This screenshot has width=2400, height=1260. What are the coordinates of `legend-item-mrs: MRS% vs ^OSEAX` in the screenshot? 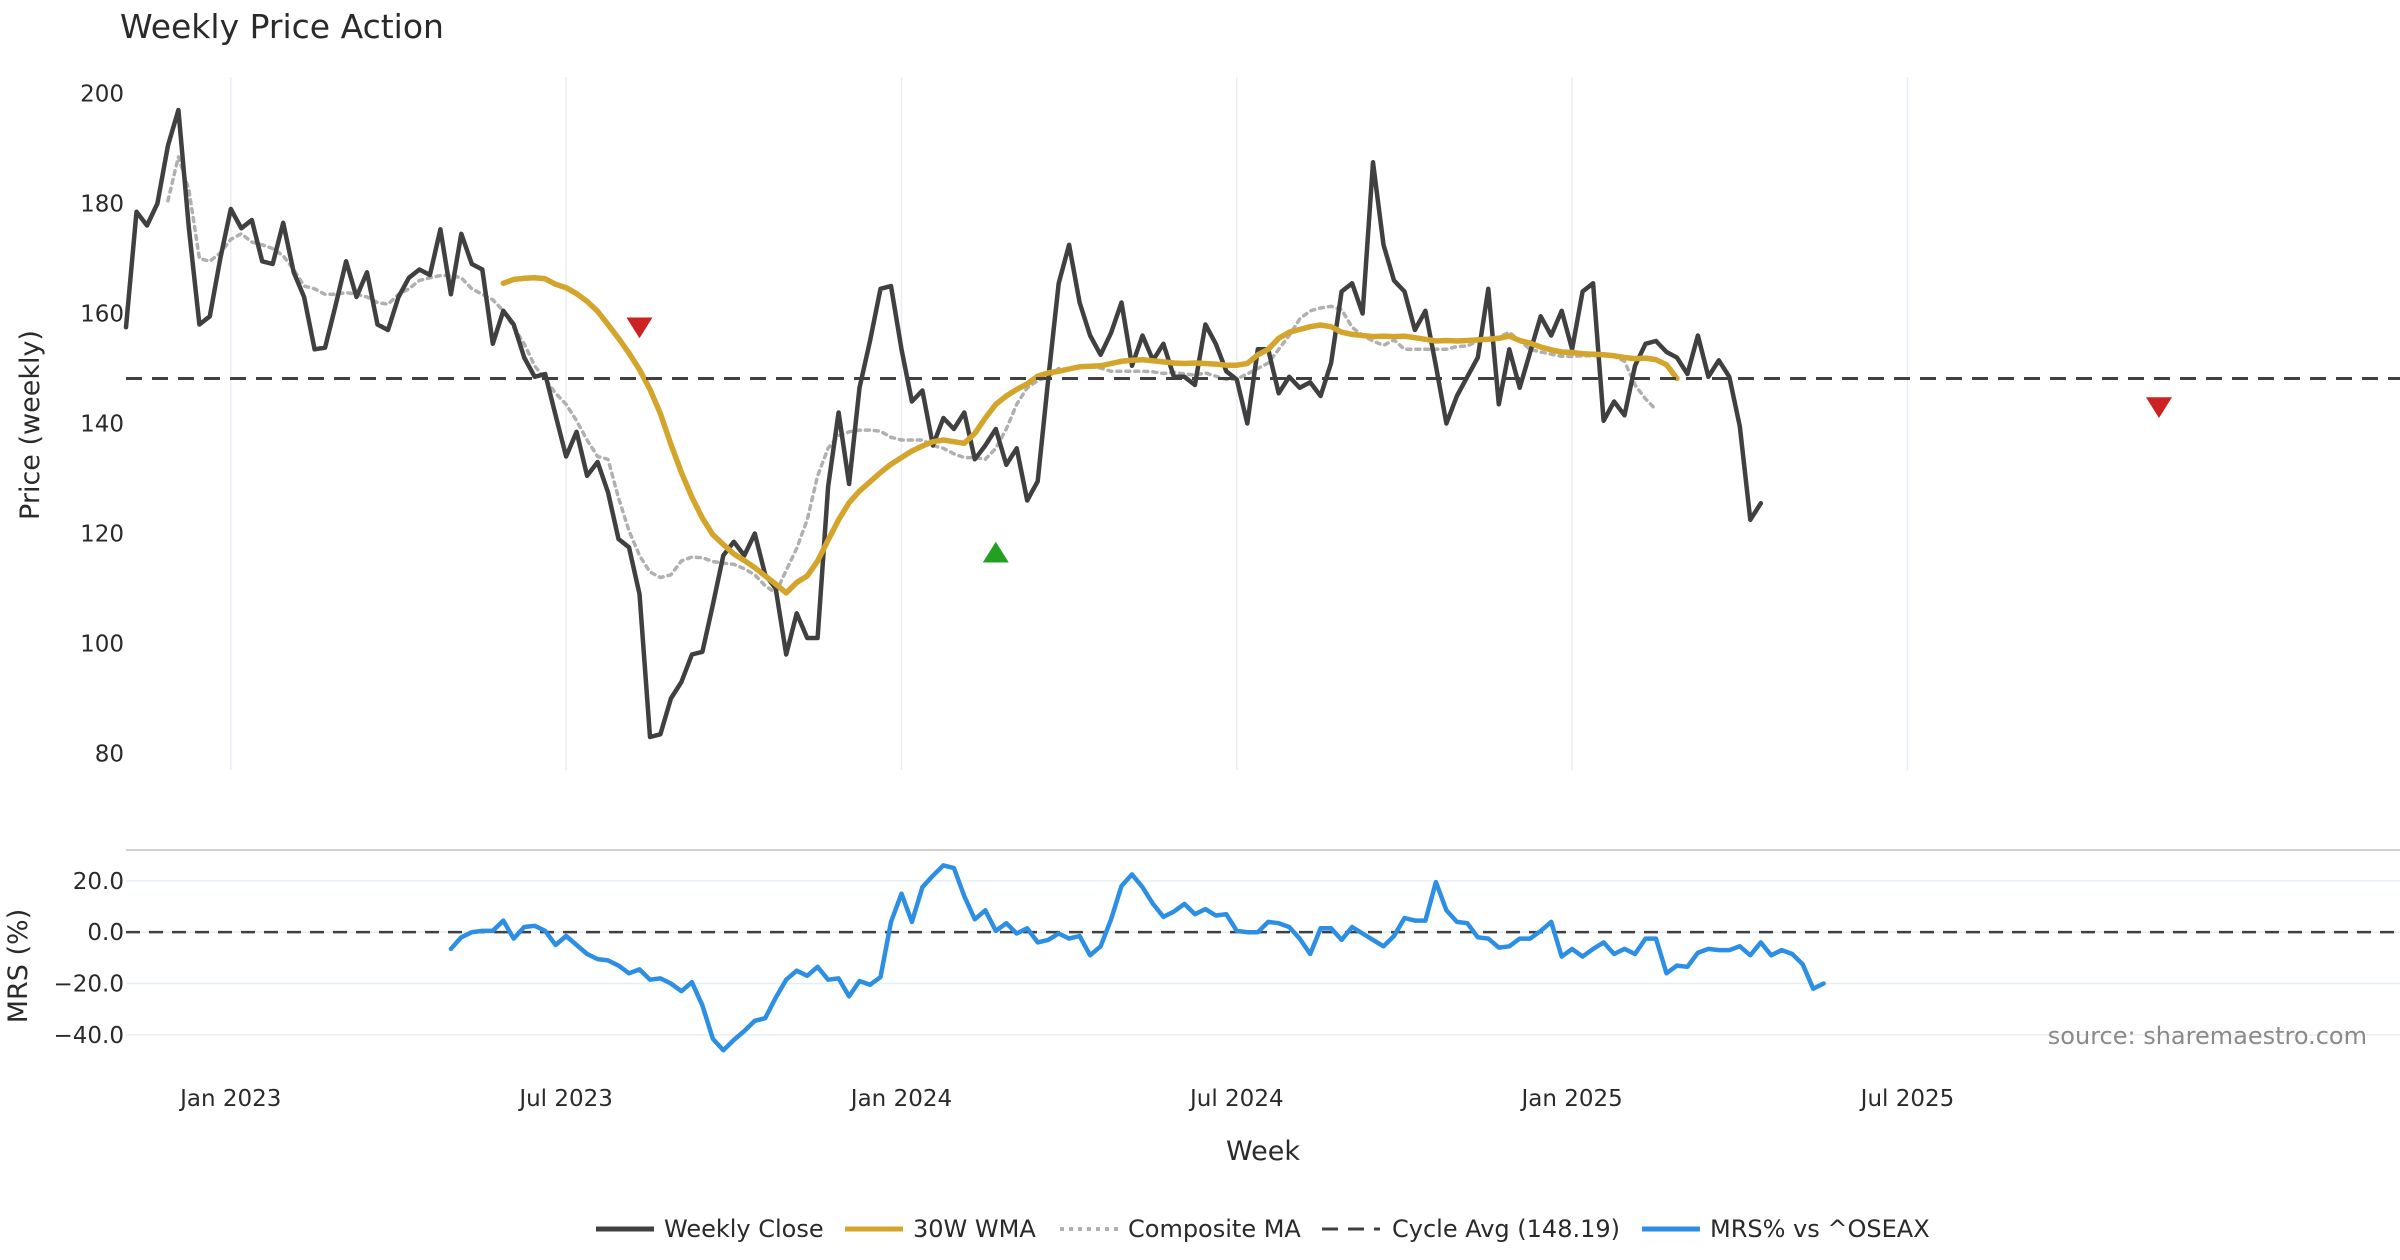 It's located at (1786, 1229).